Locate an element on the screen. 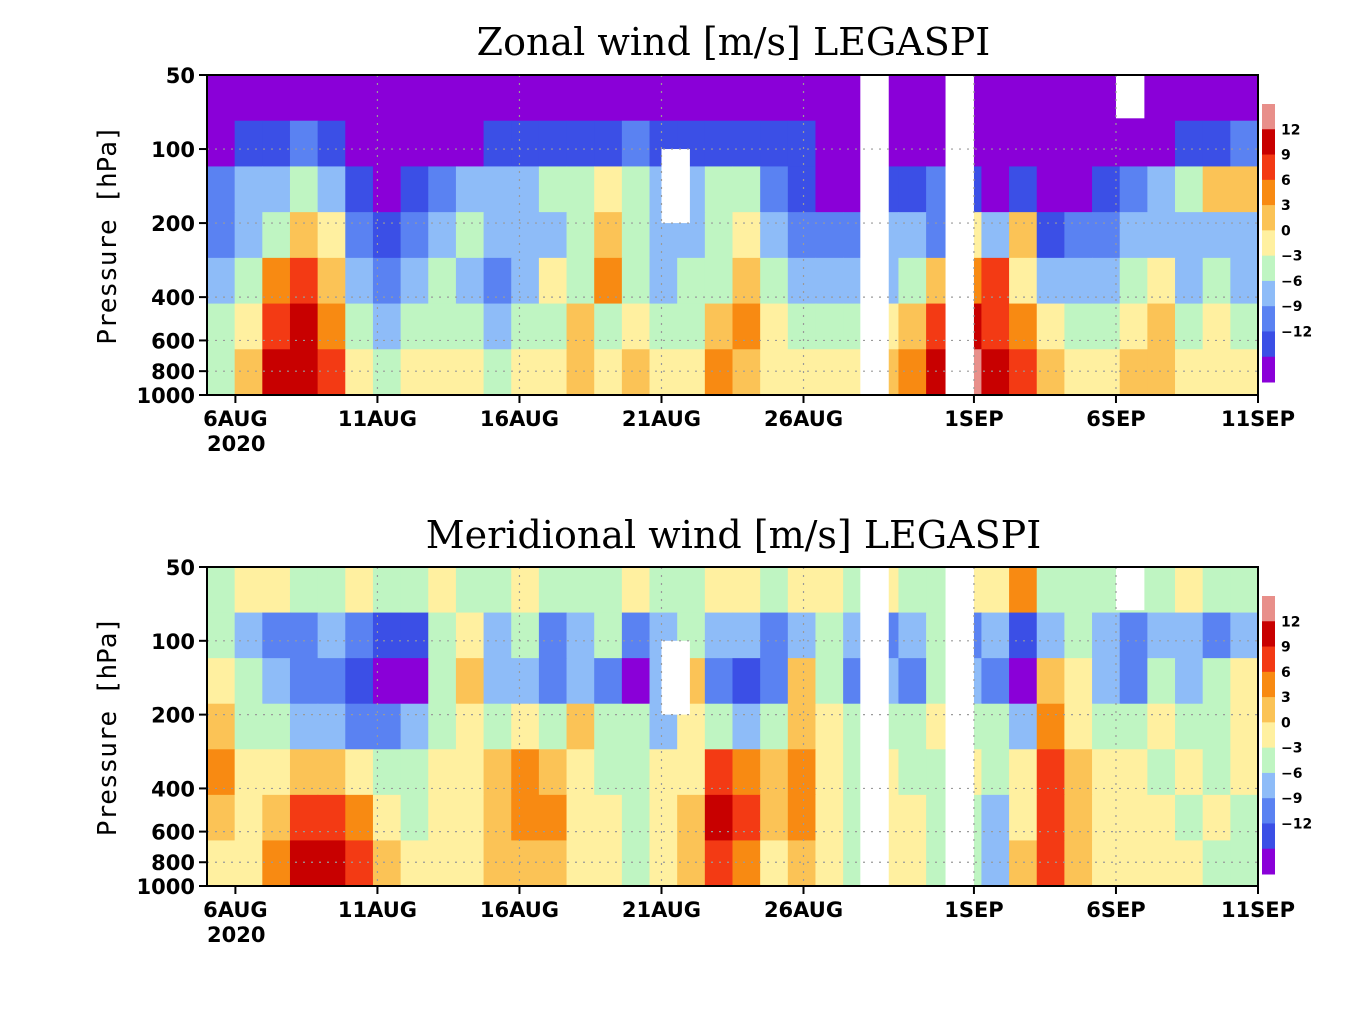 This screenshot has height=1021, width=1350. colorbar-label: −3 is located at coordinates (1291, 257).